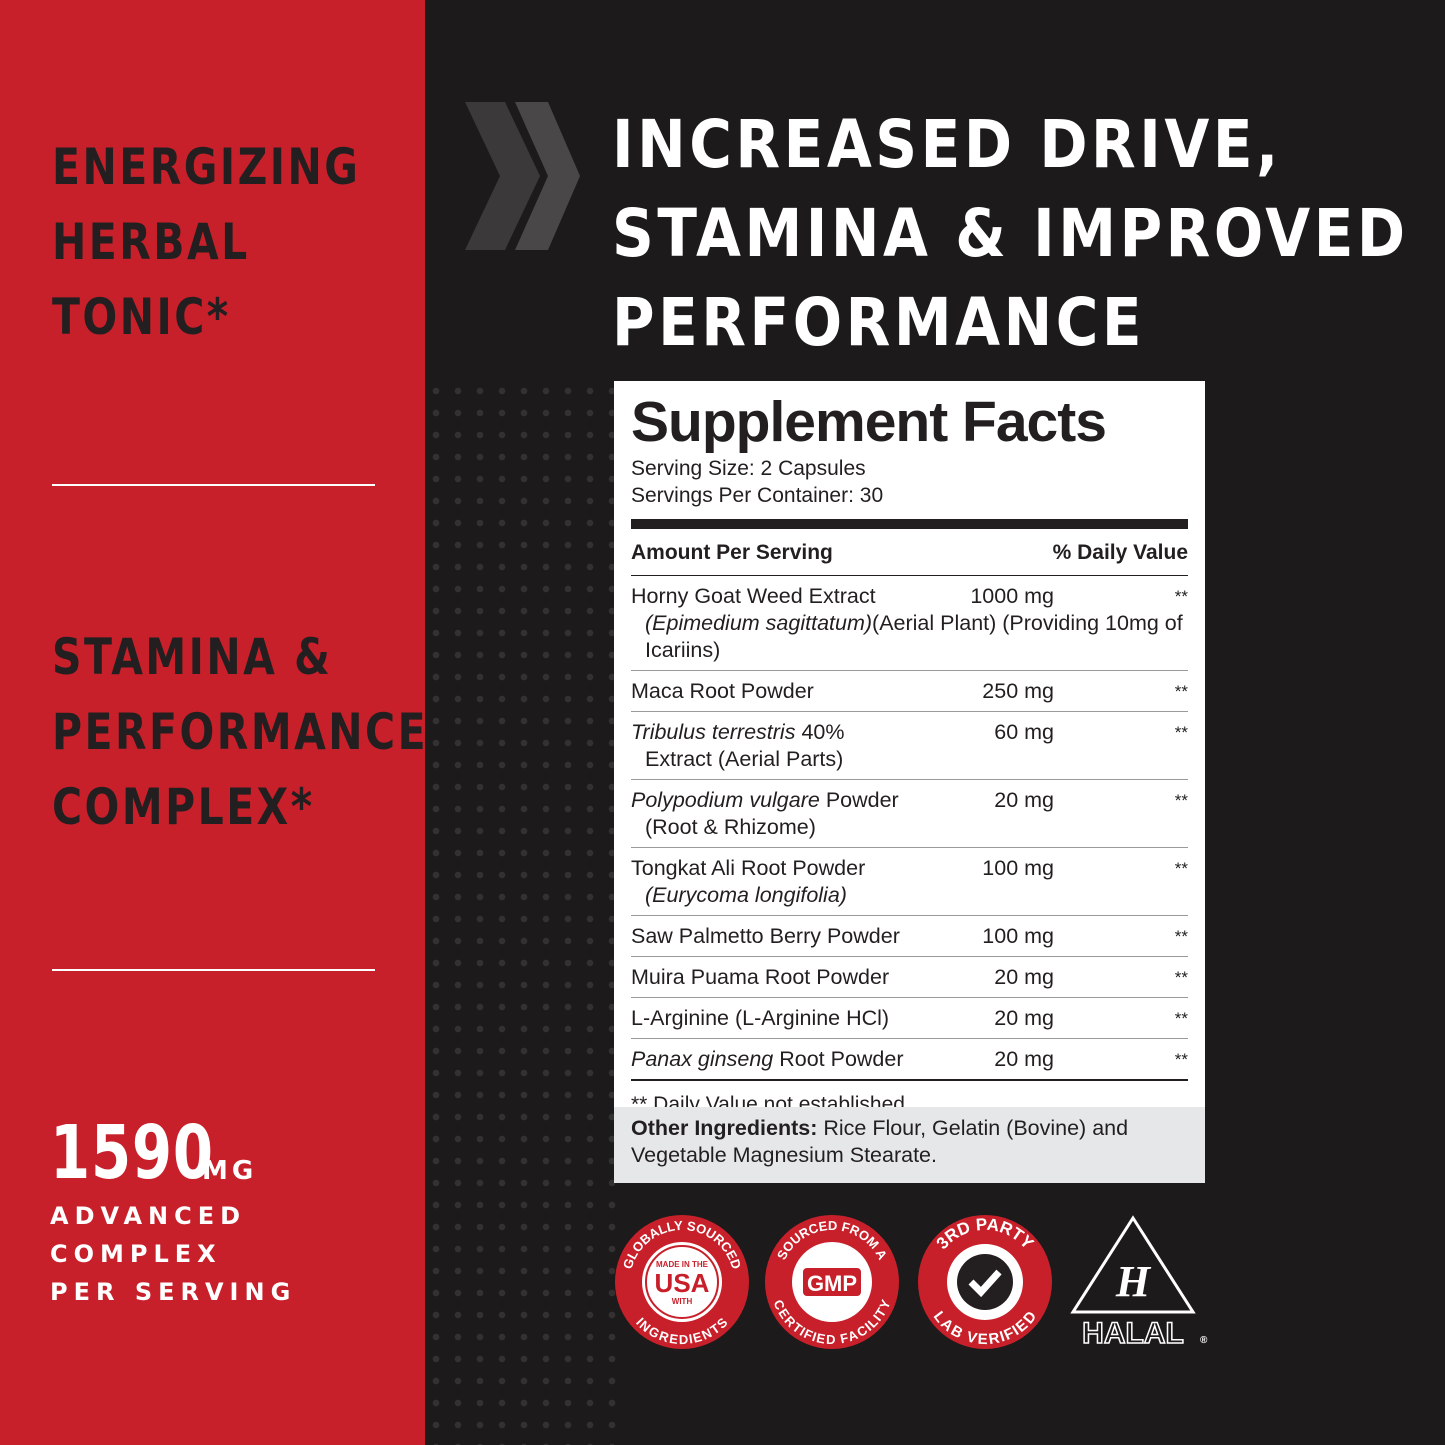 The width and height of the screenshot is (1445, 1445). I want to click on ingredient-name: Horny Goat Weed Extract, so click(788, 596).